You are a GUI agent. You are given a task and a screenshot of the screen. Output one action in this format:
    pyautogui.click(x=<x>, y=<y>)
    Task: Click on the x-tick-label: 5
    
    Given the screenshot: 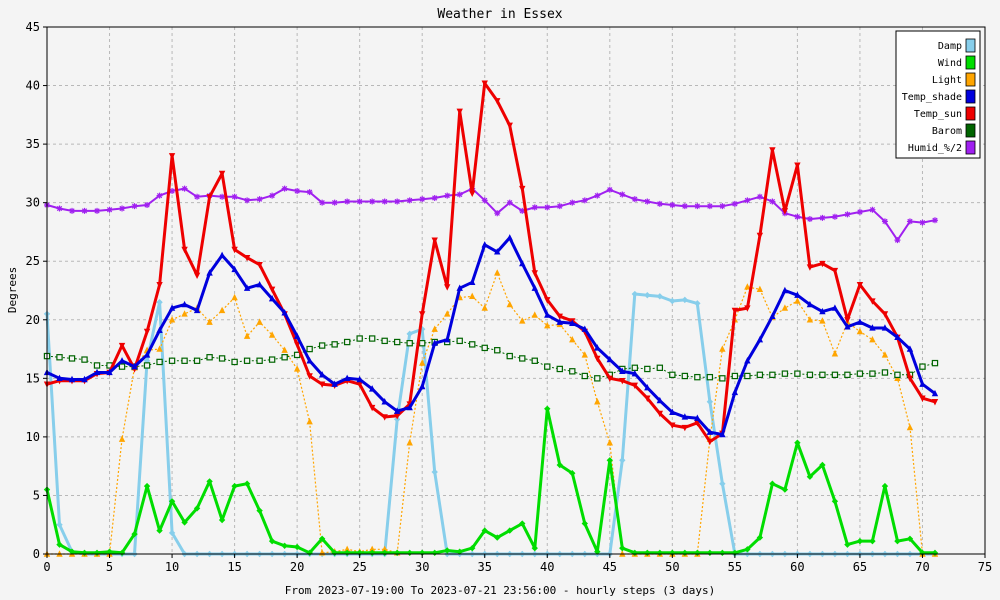 What is the action you would take?
    pyautogui.click(x=109, y=567)
    